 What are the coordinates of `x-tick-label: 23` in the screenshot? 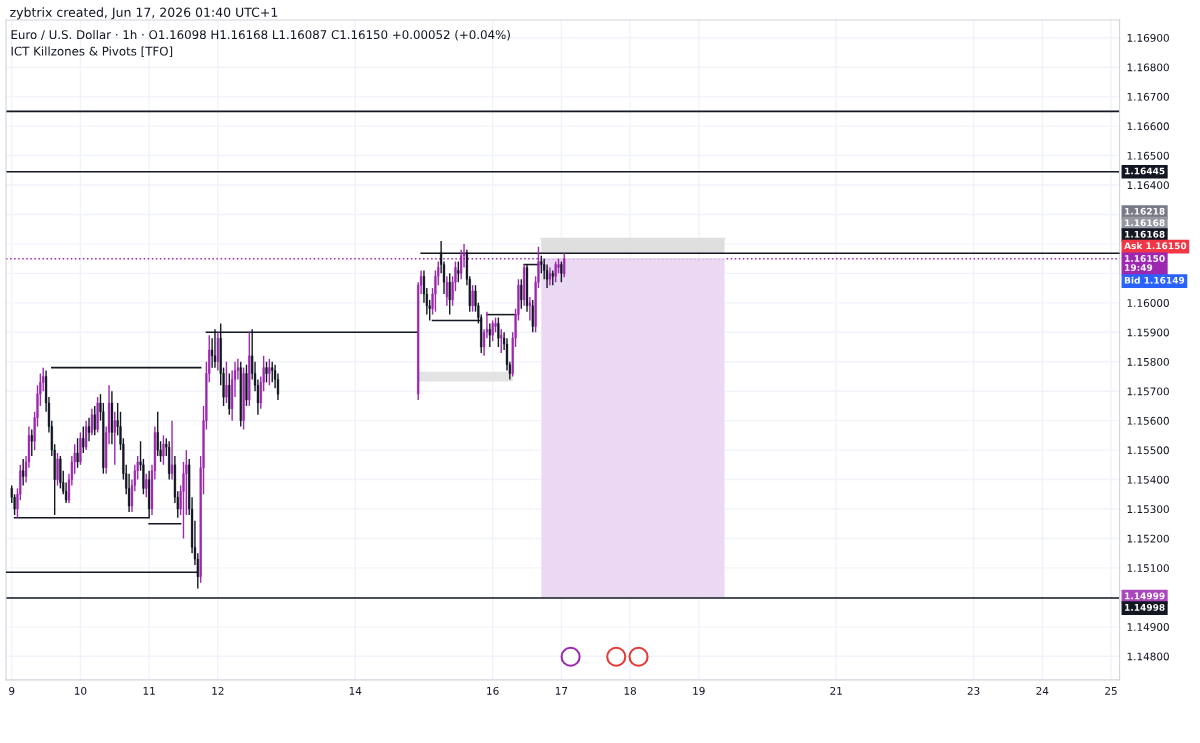 It's located at (973, 690).